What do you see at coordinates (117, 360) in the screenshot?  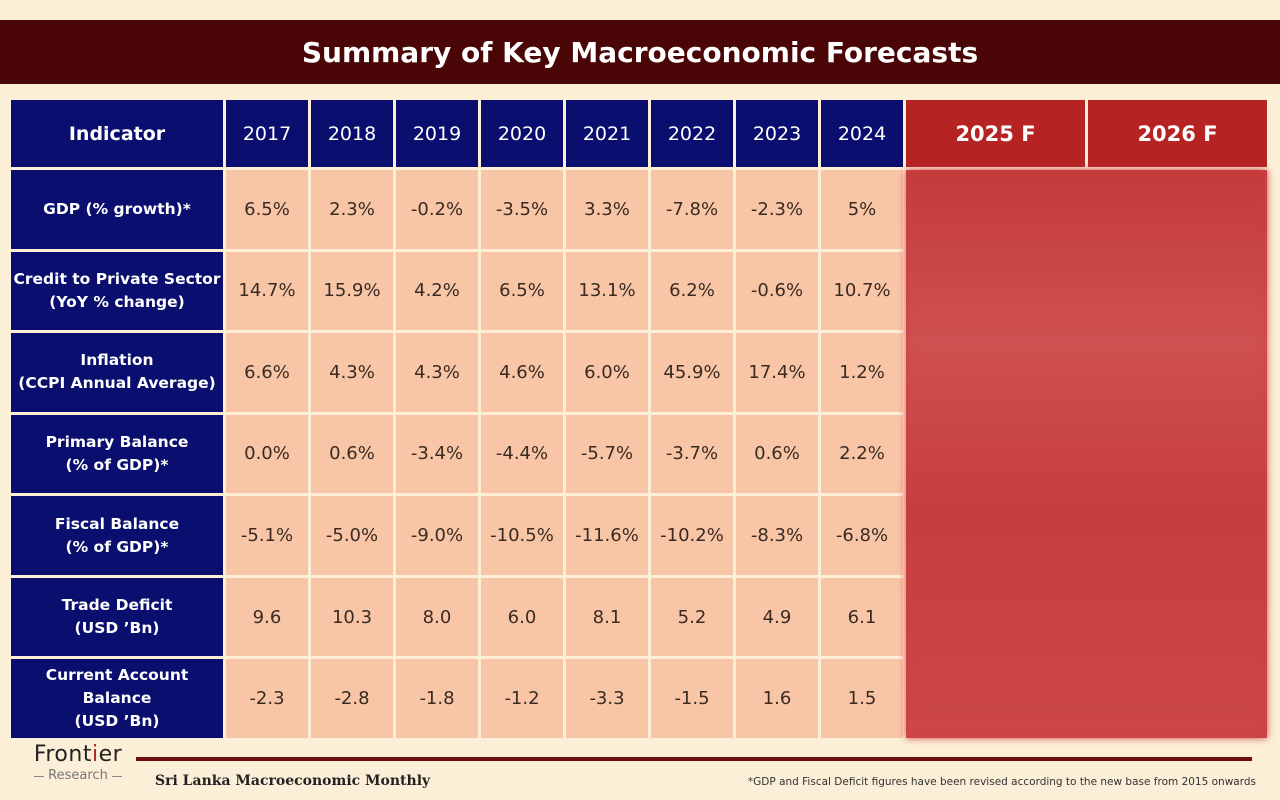 I see `indicator-label-line: Inflation` at bounding box center [117, 360].